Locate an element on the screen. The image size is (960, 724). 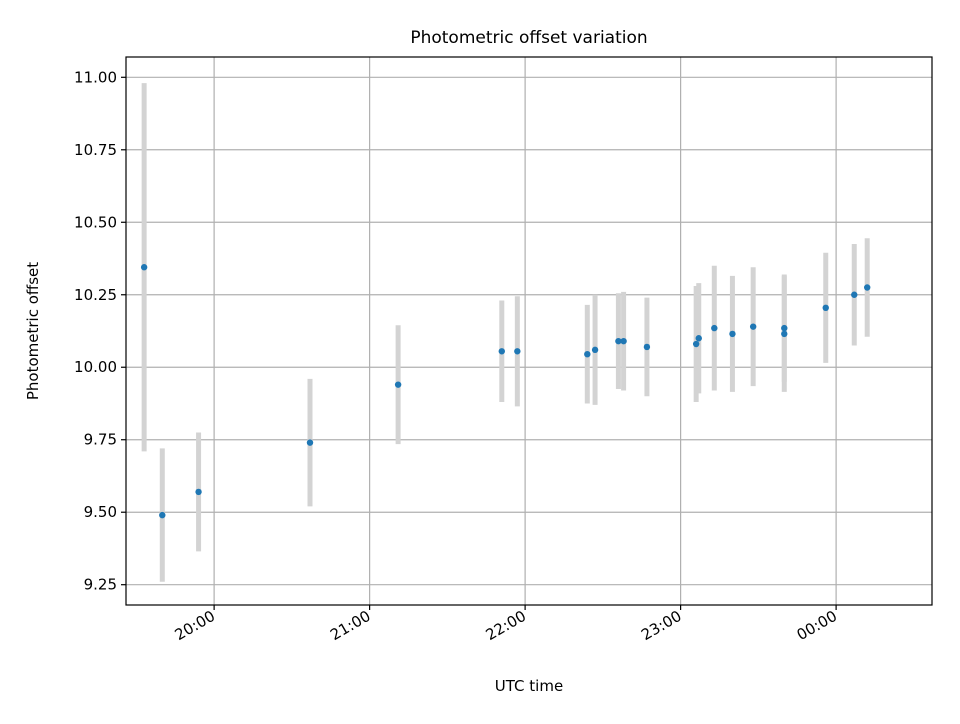
y-tick-label: 9.75 is located at coordinates (100, 440).